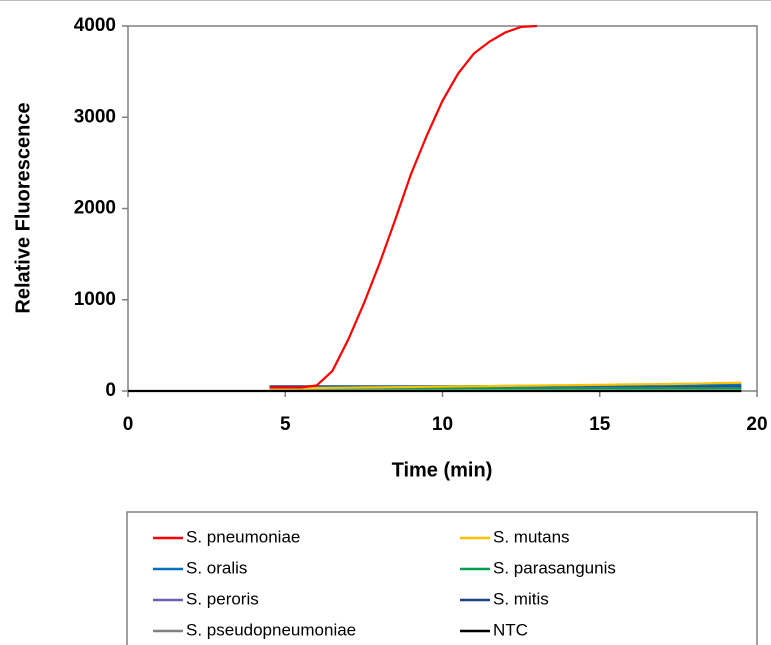 This screenshot has height=645, width=771. What do you see at coordinates (128, 424) in the screenshot?
I see `x-tick-label: 0` at bounding box center [128, 424].